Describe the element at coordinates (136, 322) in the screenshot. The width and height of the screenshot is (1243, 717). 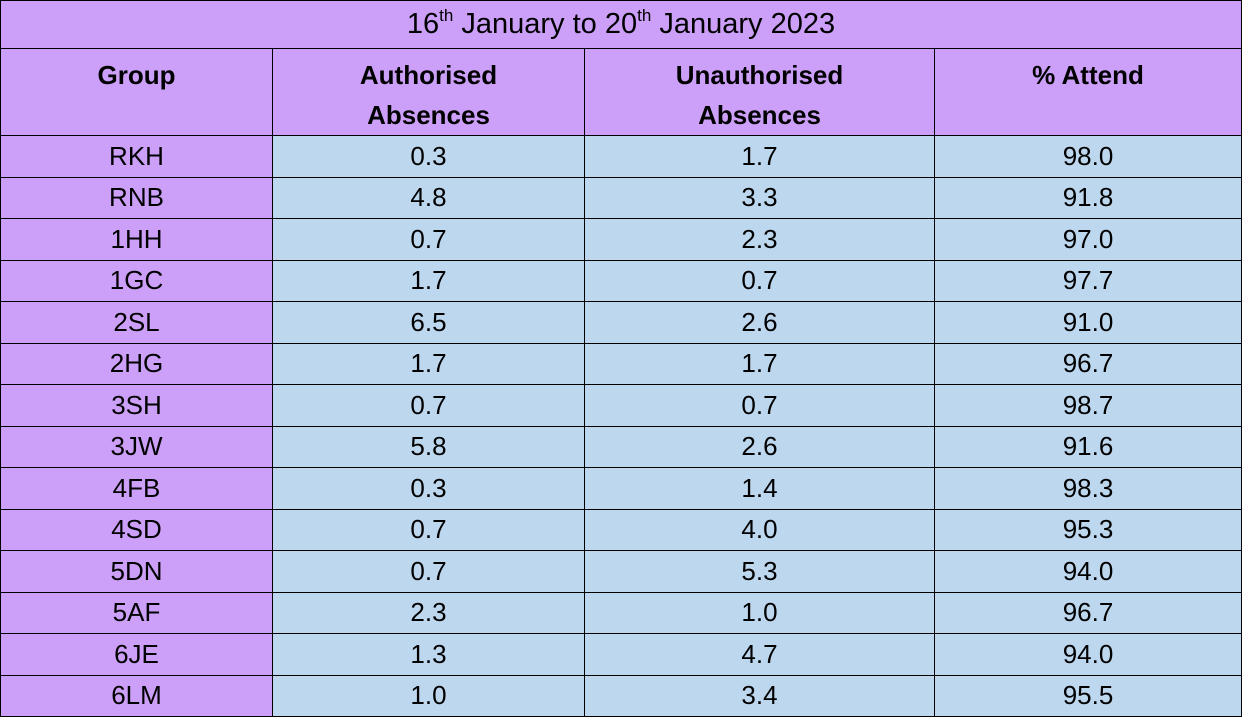
I see `group-cell: 2SL` at that location.